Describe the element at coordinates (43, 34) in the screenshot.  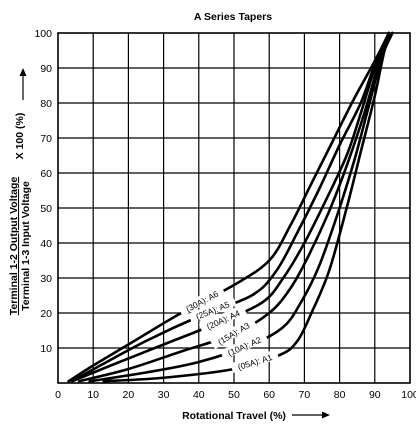
I see `y-tick-label: 100` at that location.